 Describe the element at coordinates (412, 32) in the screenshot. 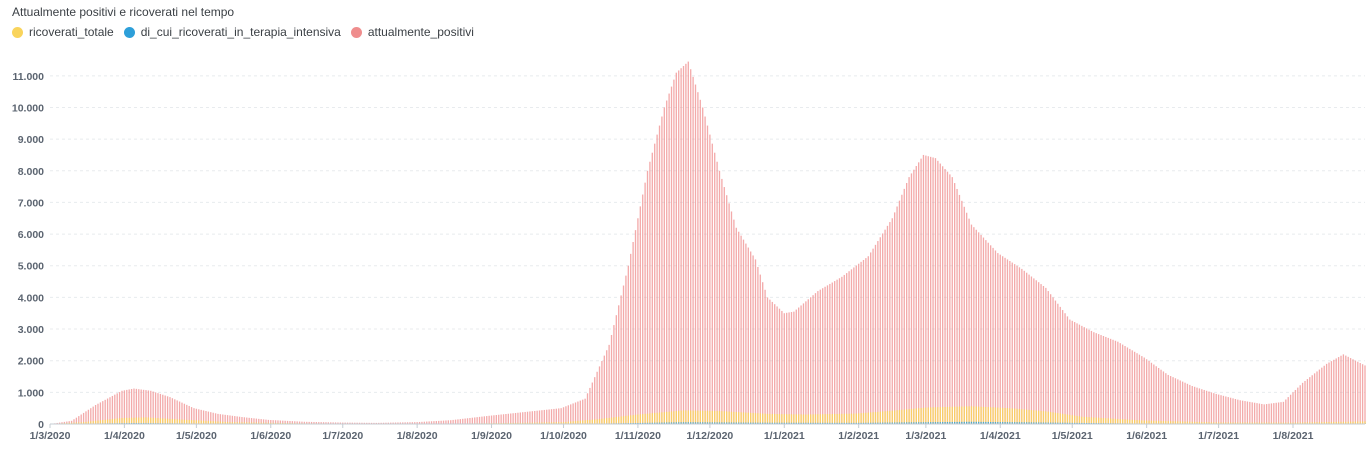

I see `legend-item-attualmente-positivi: attualmente_positivi` at that location.